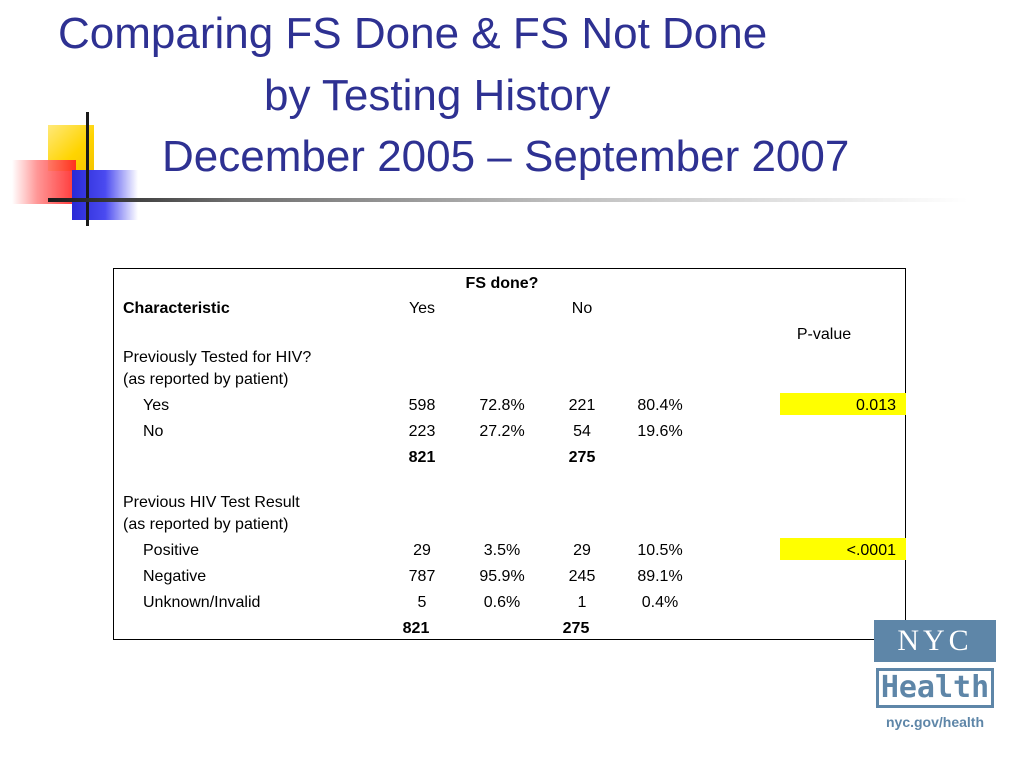 This screenshot has height=768, width=1024. I want to click on section-label: Previously Tested for HIV?, so click(217, 357).